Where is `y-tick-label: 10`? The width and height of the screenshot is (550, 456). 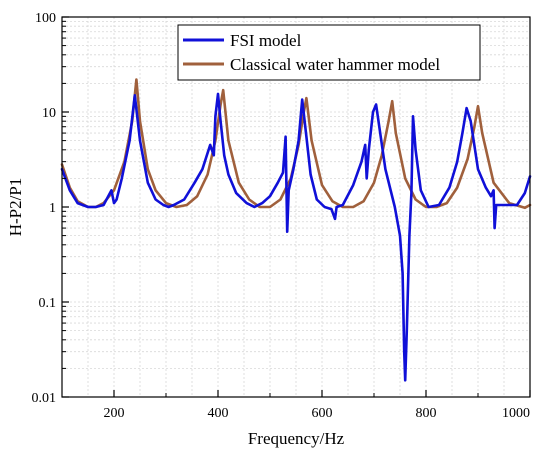
y-tick-label: 10 is located at coordinates (49, 113).